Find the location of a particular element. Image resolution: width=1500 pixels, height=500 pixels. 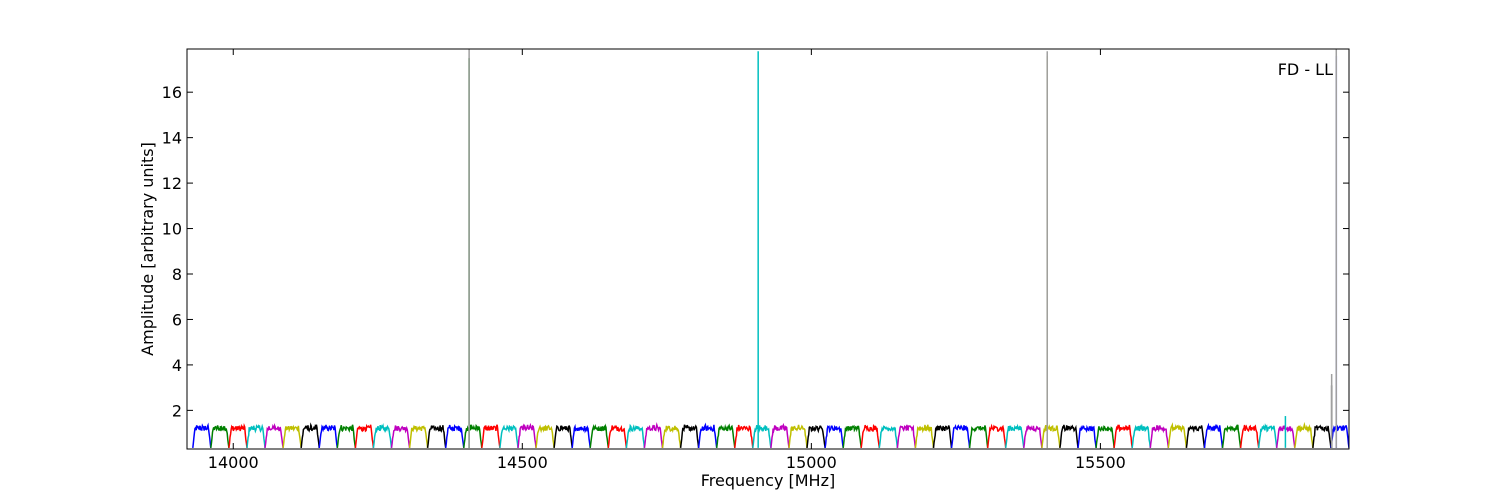

x-axis-title: Frequency [MHz] is located at coordinates (768, 480).